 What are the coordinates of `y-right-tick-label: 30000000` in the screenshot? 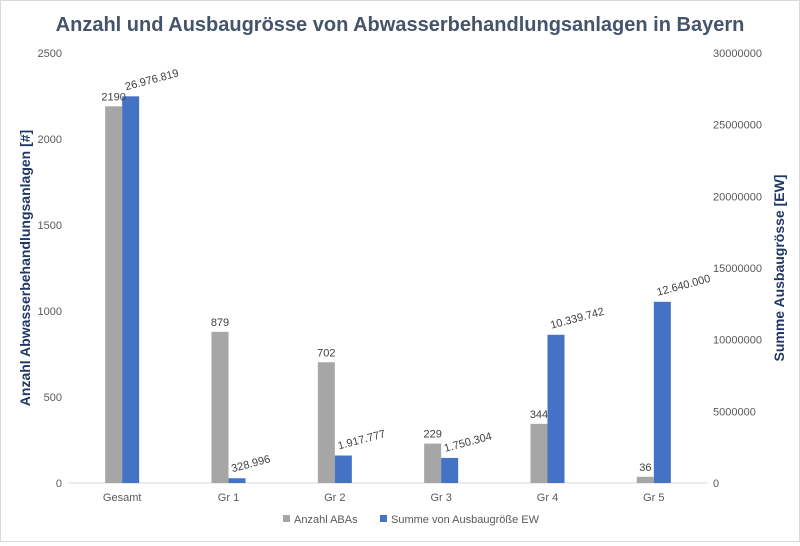 It's located at (737, 54).